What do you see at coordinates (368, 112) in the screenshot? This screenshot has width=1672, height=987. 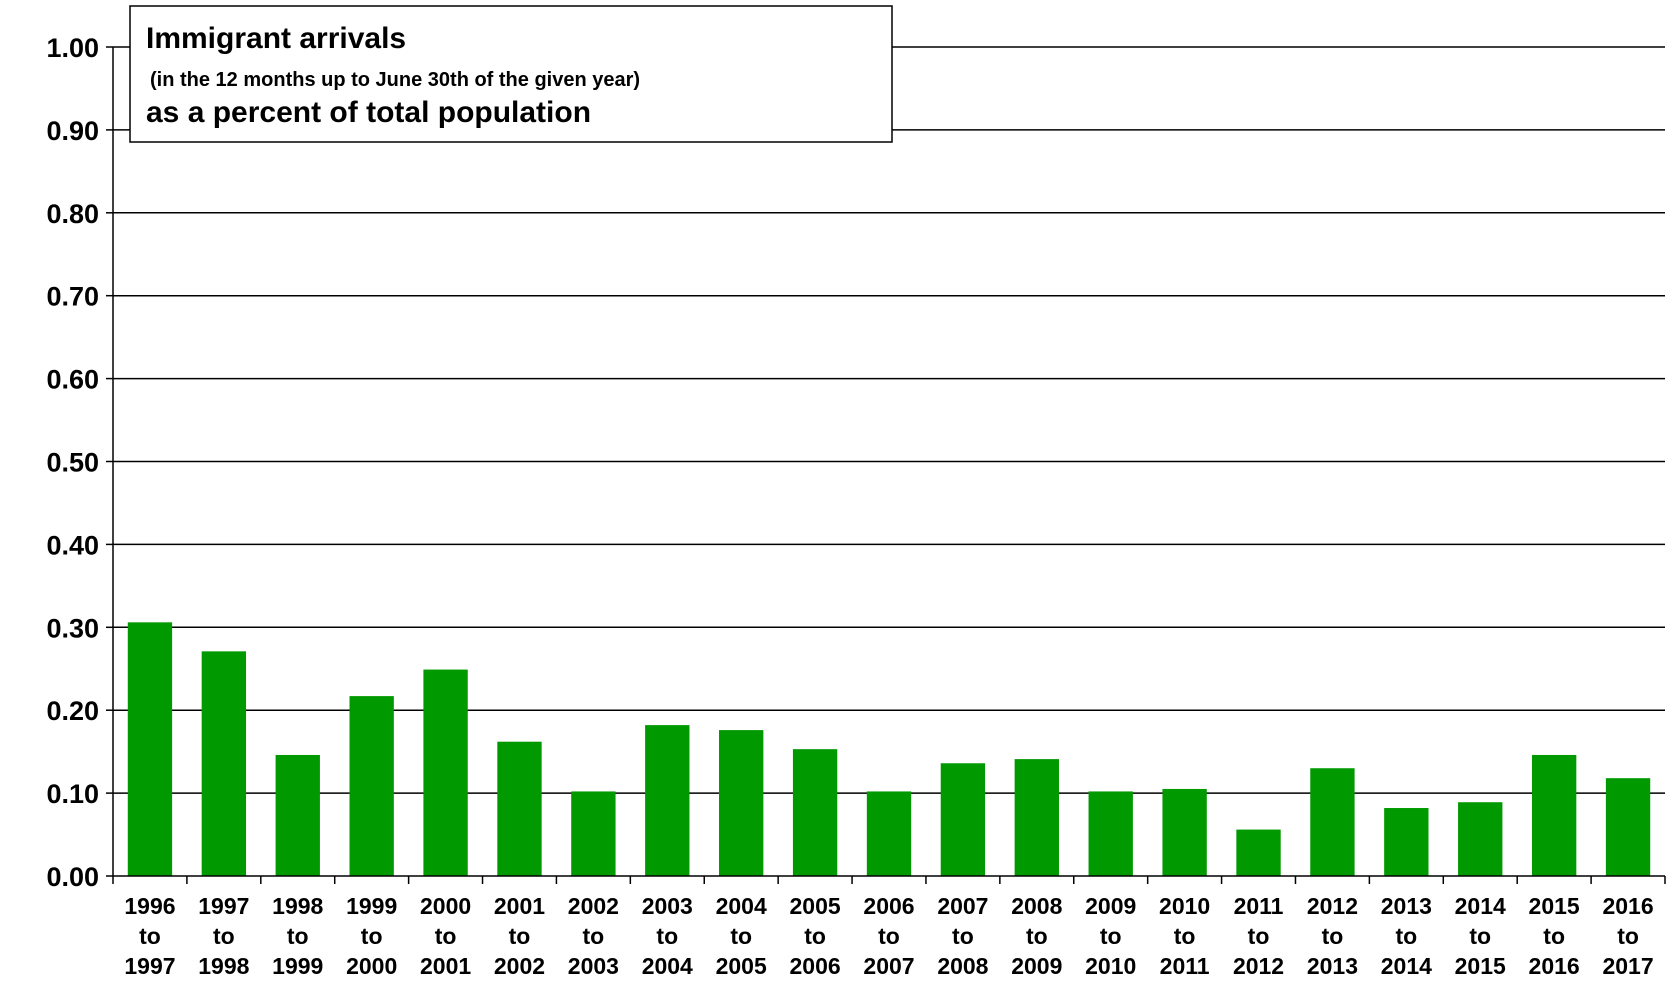 I see `chart-title-line3: as a percent of total population` at bounding box center [368, 112].